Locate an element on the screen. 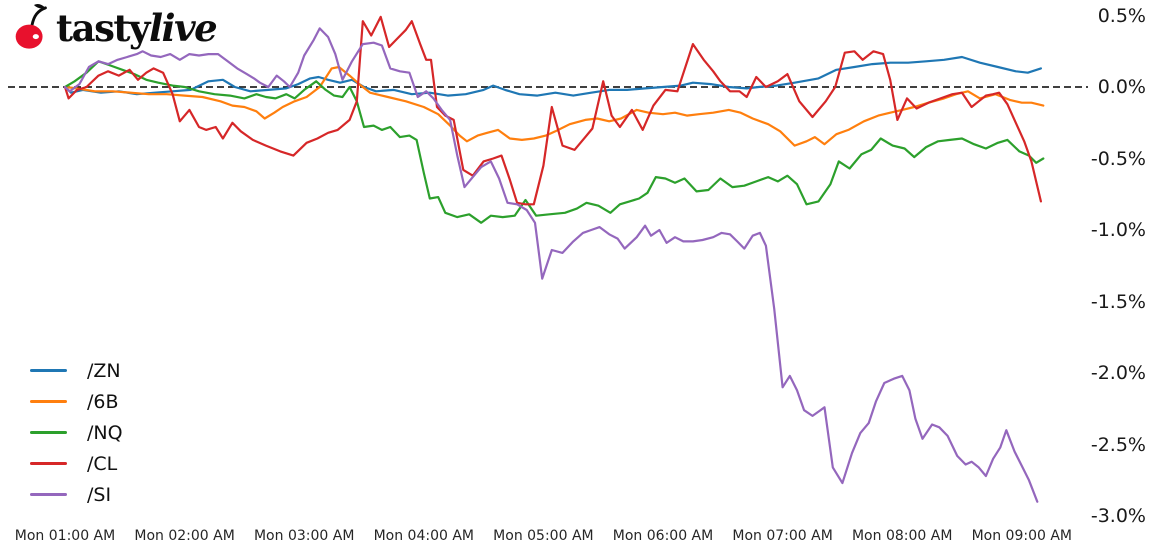 The height and width of the screenshot is (552, 1151). tastylive-logo: tastylive is located at coordinates (113, 28).